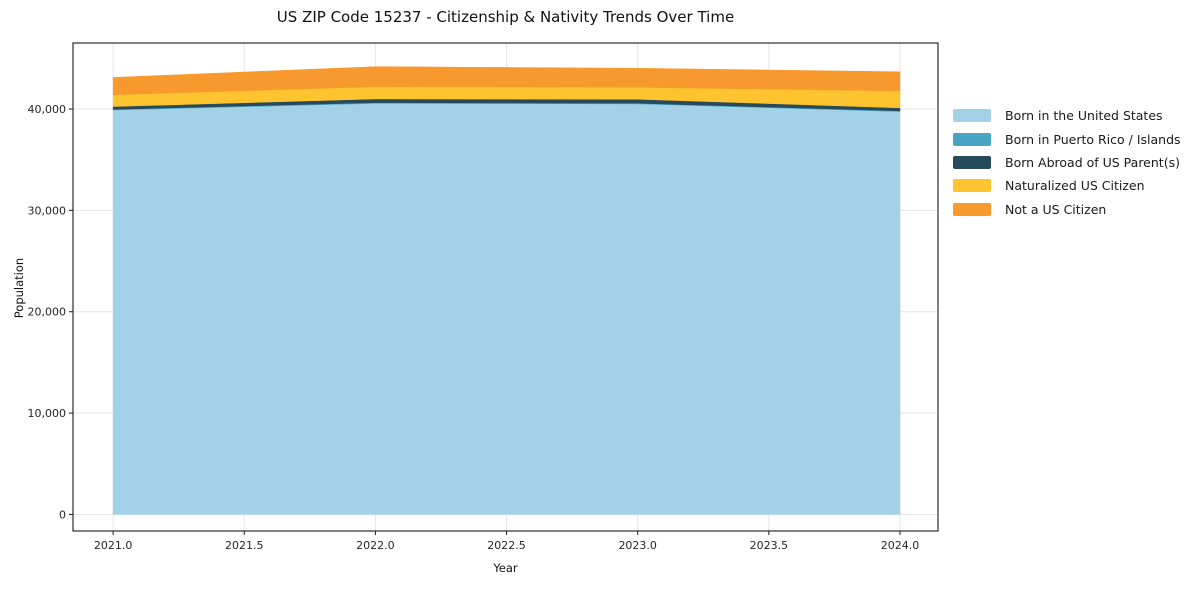  Describe the element at coordinates (47, 109) in the screenshot. I see `y-tick-label: 40,000` at that location.